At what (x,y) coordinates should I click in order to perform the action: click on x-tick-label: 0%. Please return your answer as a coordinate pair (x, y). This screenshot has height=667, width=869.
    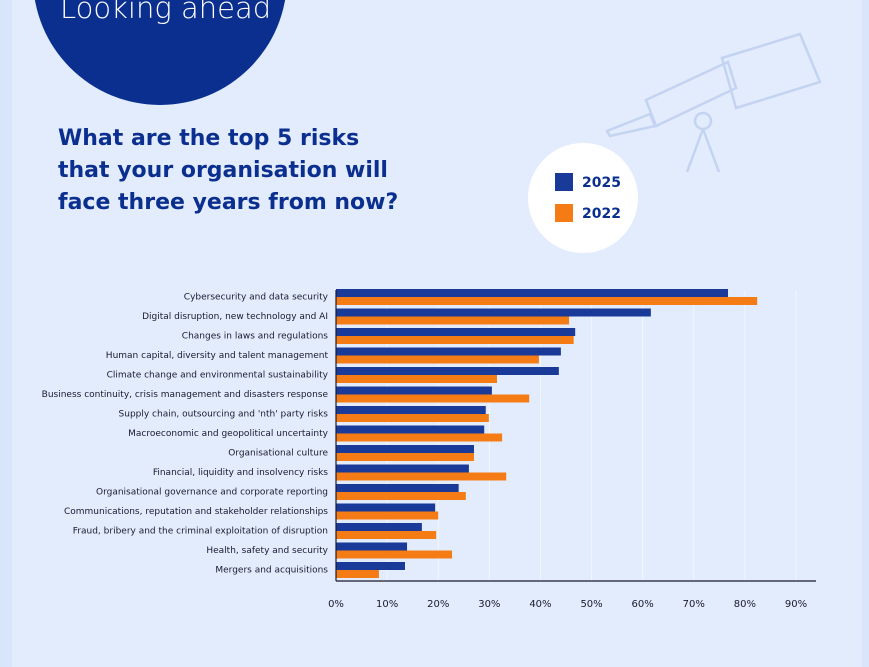
    Looking at the image, I should click on (336, 604).